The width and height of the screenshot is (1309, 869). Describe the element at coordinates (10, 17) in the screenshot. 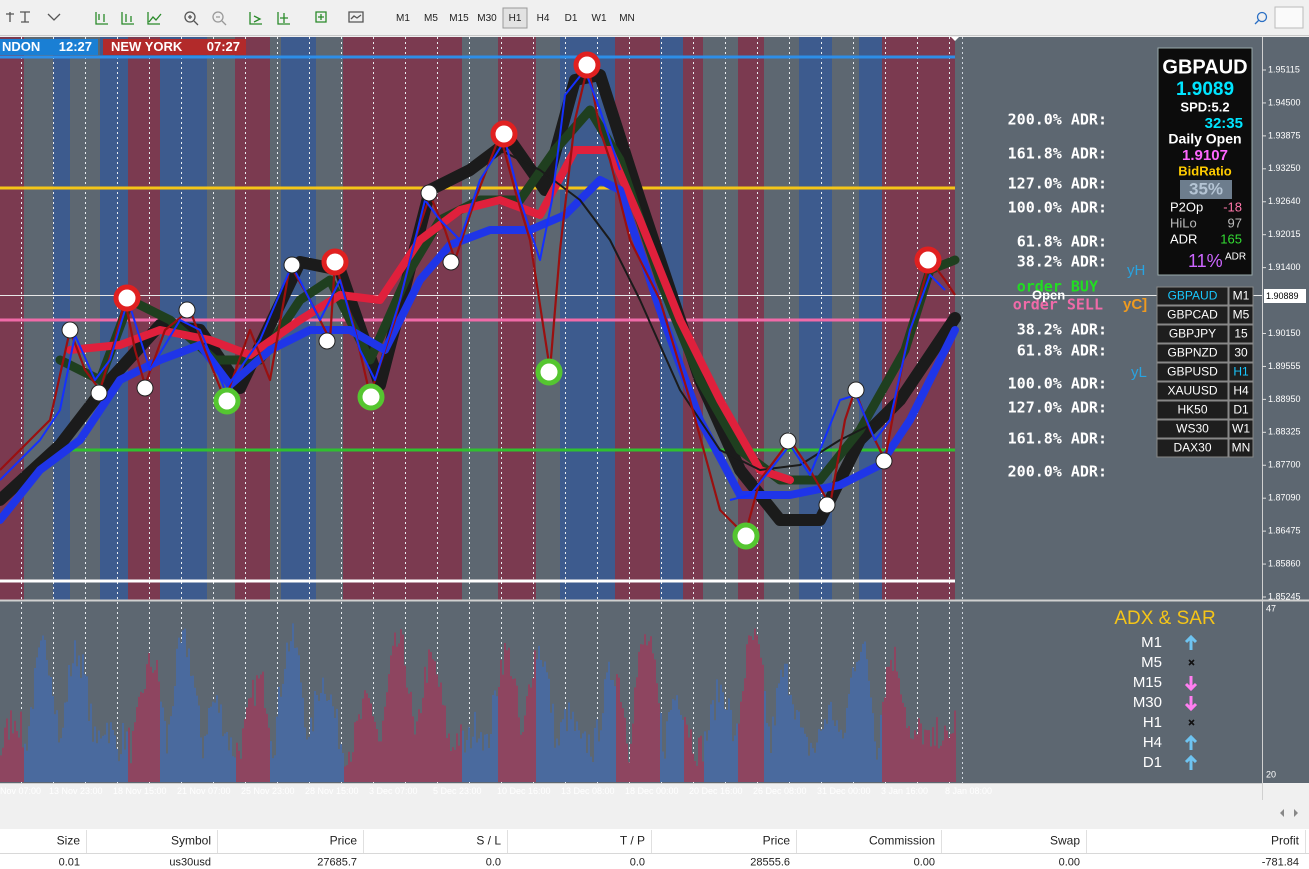

I see `icon-crosshair` at that location.